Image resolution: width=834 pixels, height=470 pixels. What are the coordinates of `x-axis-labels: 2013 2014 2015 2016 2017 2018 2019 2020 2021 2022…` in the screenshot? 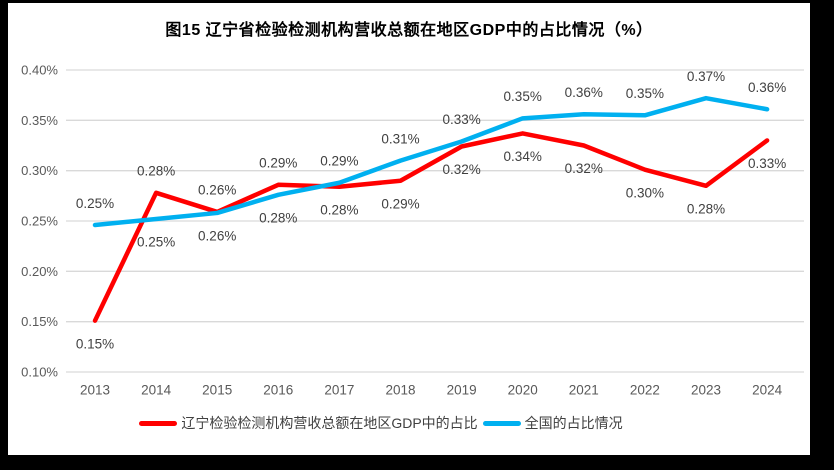 It's located at (431, 390).